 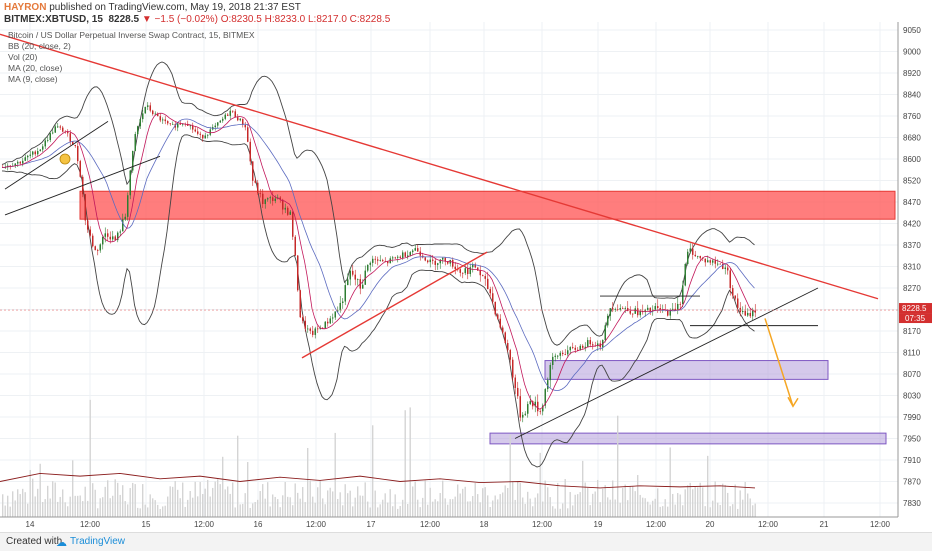 I want to click on x-tick-label: 16, so click(x=258, y=524).